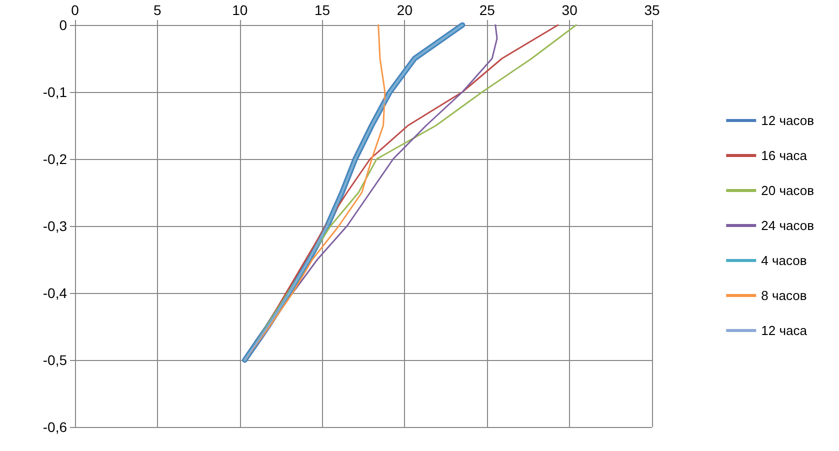 This screenshot has width=839, height=451. What do you see at coordinates (240, 10) in the screenshot?
I see `x-tick-label: 10` at bounding box center [240, 10].